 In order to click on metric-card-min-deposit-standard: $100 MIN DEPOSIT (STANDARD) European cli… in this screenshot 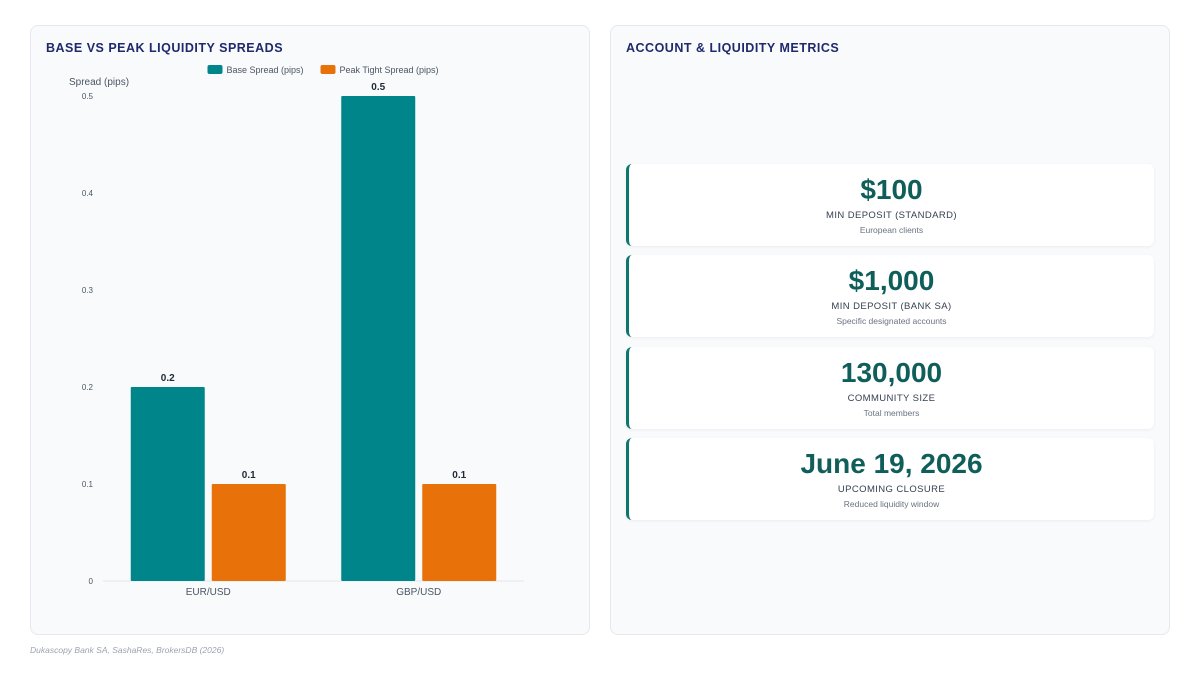, I will do `click(890, 205)`.